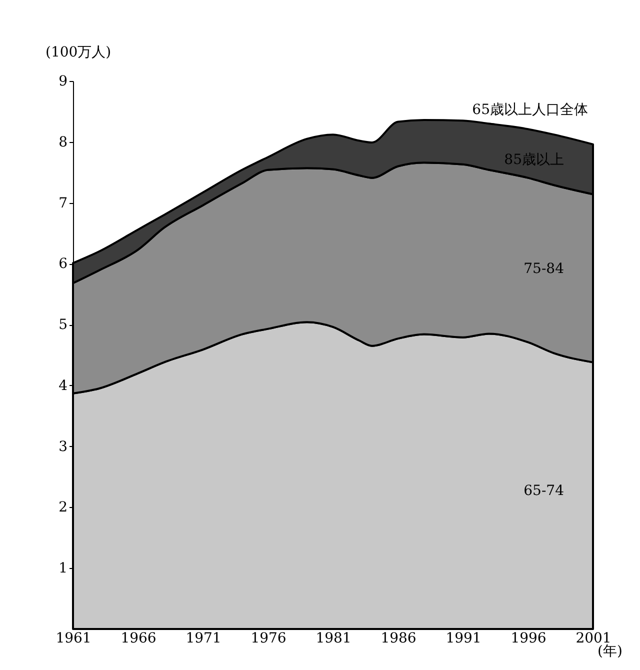 The height and width of the screenshot is (670, 640). I want to click on x-tick-label: 1991, so click(464, 638).